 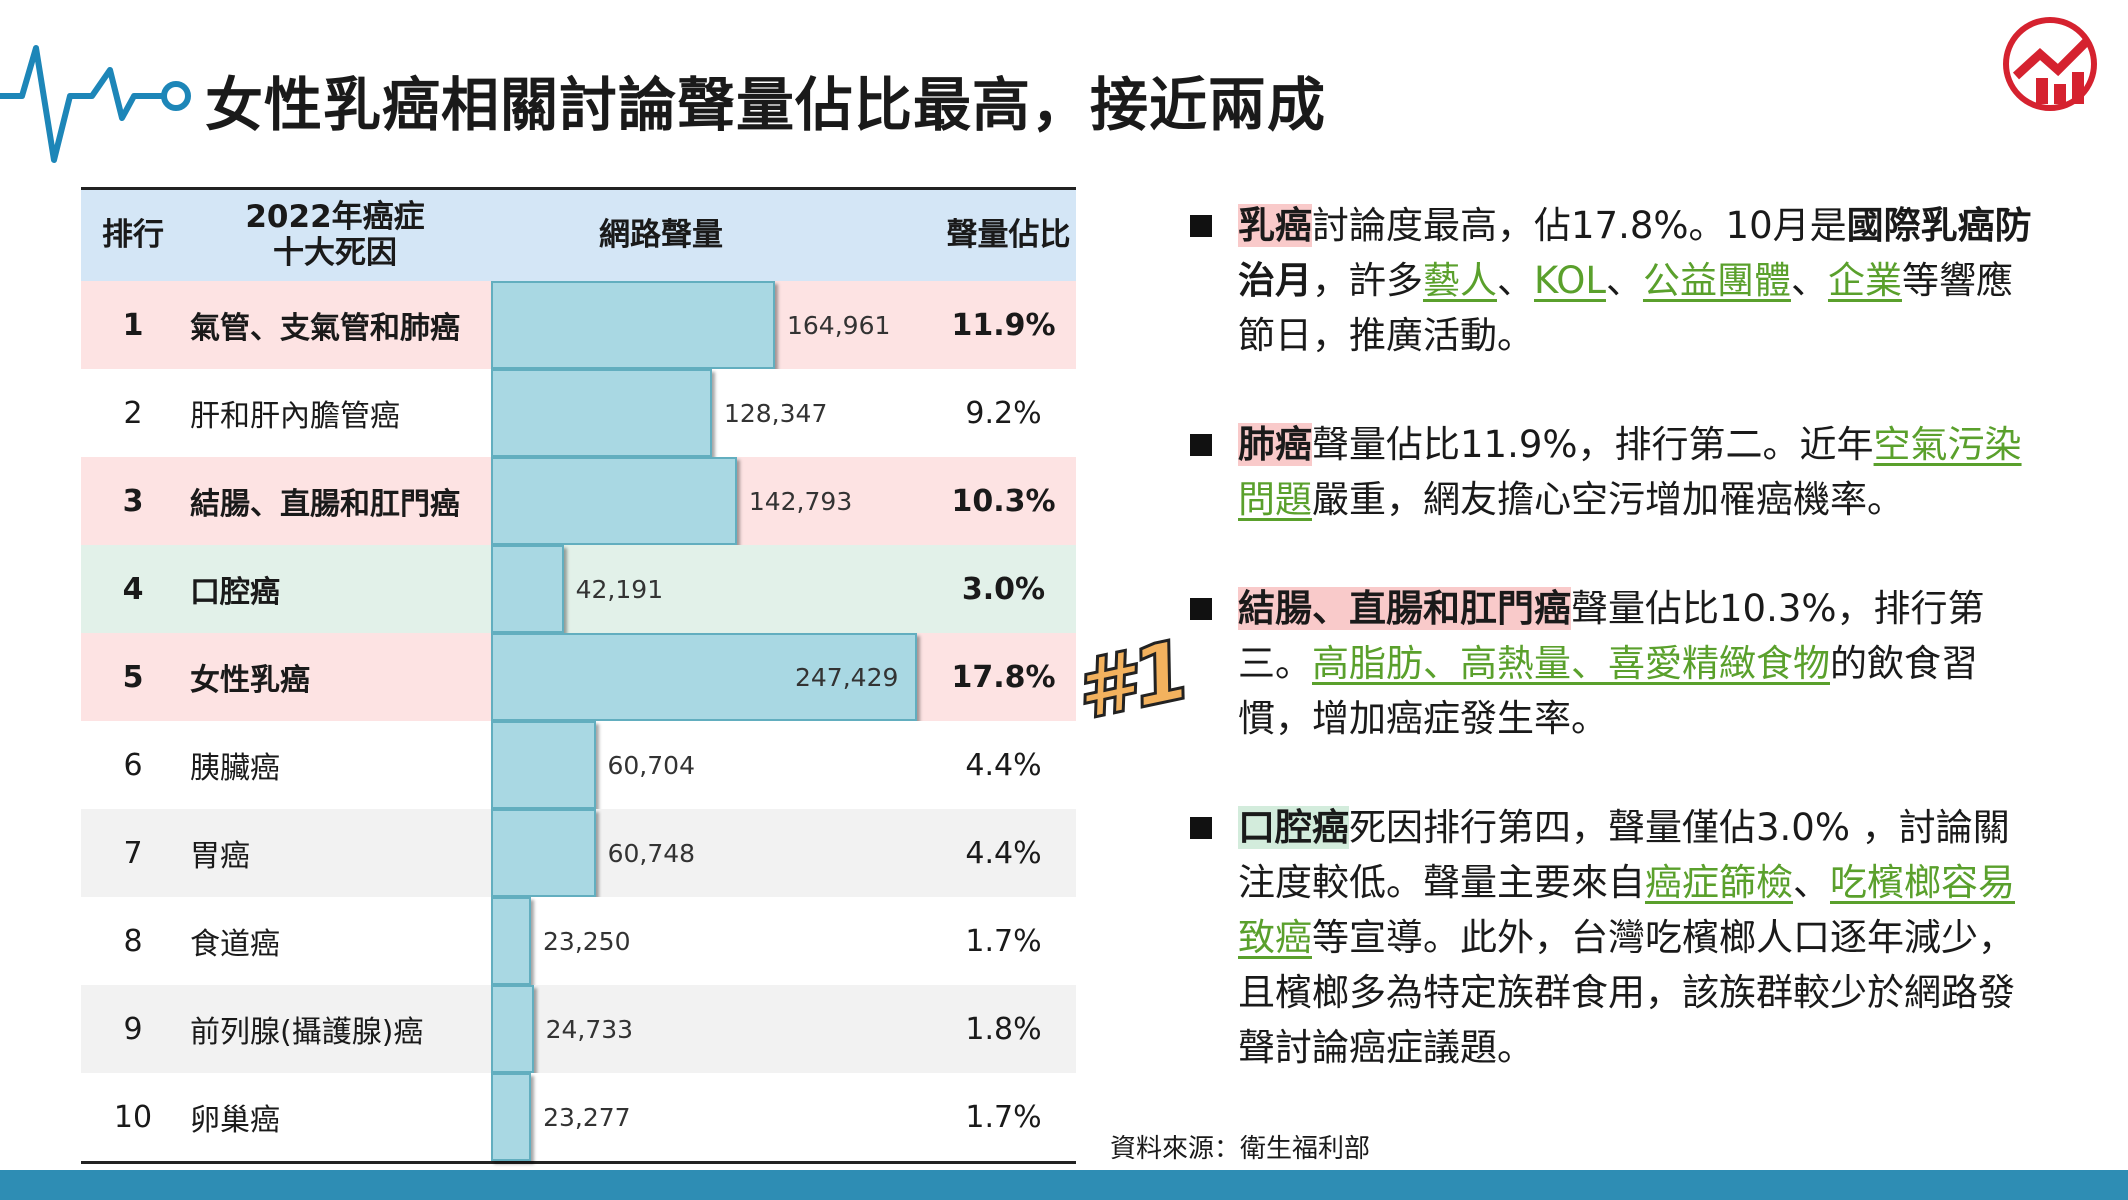 I want to click on title: 女性乳癌相關討論聲量佔比最高，接近兩成, so click(x=766, y=105).